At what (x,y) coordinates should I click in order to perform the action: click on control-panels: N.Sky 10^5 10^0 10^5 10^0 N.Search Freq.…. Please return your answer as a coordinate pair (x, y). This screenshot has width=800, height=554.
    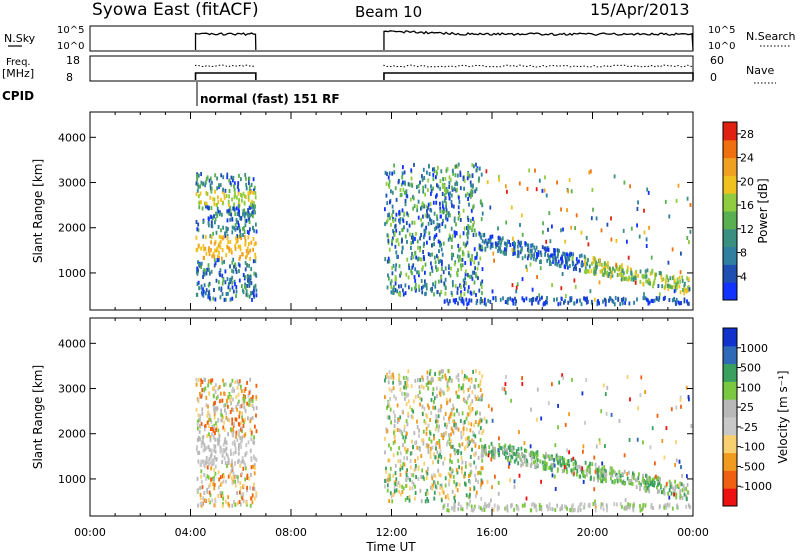
    Looking at the image, I should click on (399, 65).